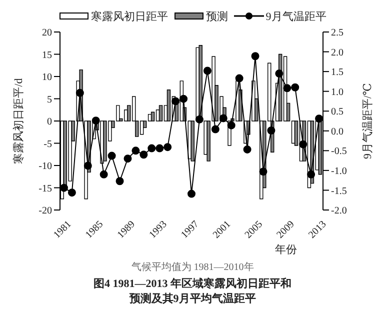 This screenshot has width=385, height=331. Describe the element at coordinates (47, 33) in the screenshot. I see `y-tick-label: 20` at that location.